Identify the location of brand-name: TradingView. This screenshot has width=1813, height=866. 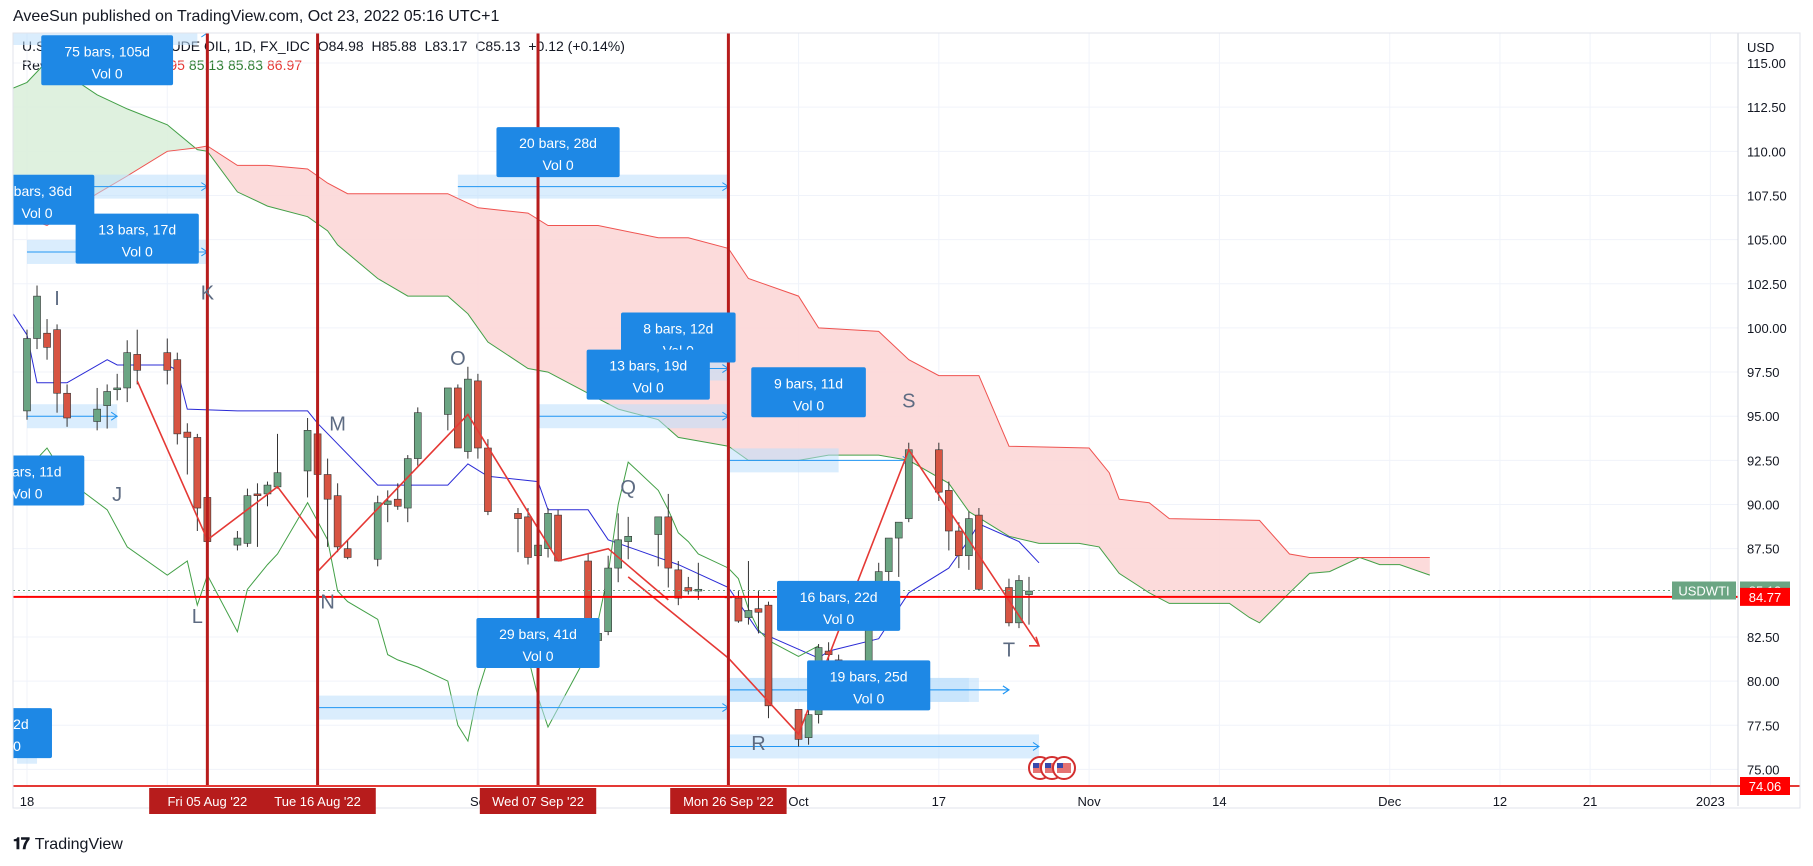
(78, 844).